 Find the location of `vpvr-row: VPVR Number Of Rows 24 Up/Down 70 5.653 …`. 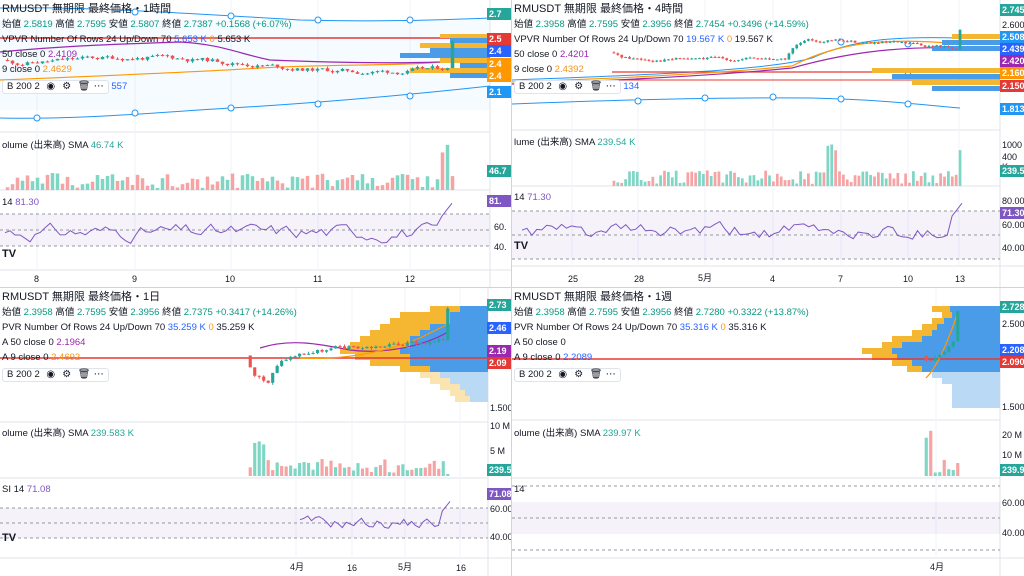

vpvr-row: VPVR Number Of Rows 24 Up/Down 70 5.653 … is located at coordinates (147, 39).